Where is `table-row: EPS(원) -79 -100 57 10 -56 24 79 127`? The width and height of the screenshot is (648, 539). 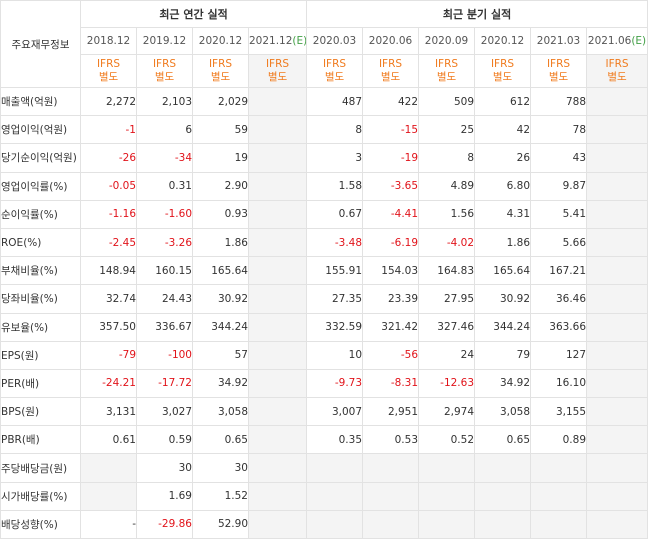
table-row: EPS(원) -79 -100 57 10 -56 24 79 127 is located at coordinates (324, 355).